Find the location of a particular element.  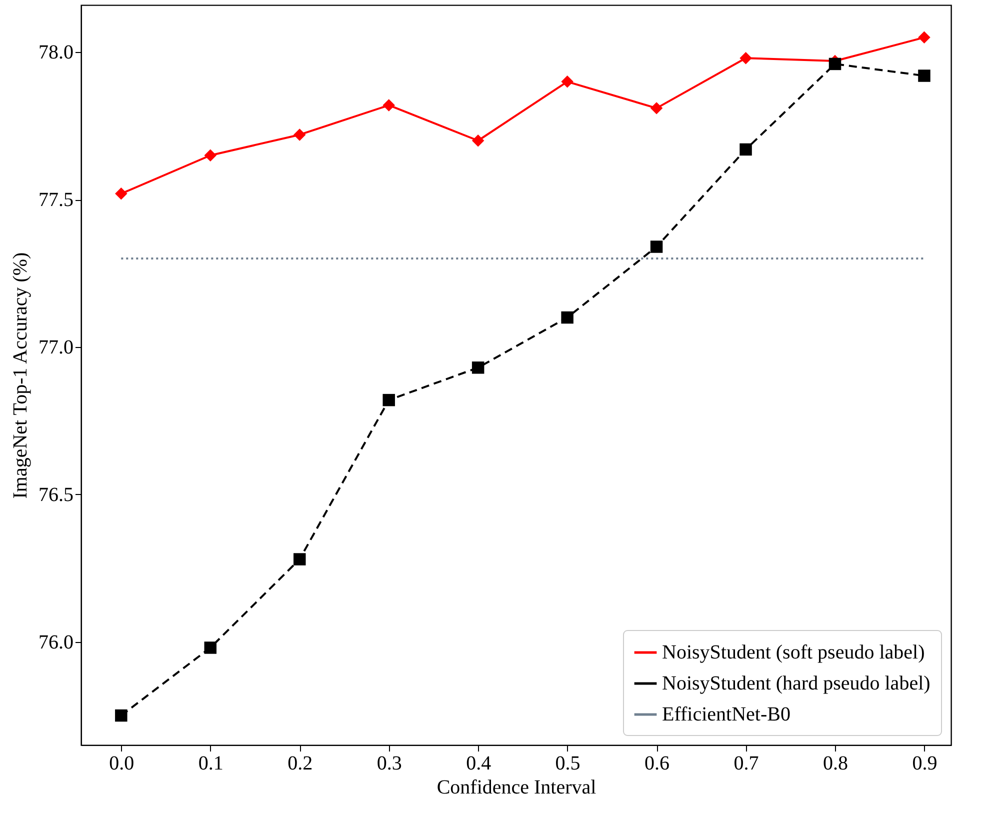

y-tick-label: 77.5 is located at coordinates (56, 200).